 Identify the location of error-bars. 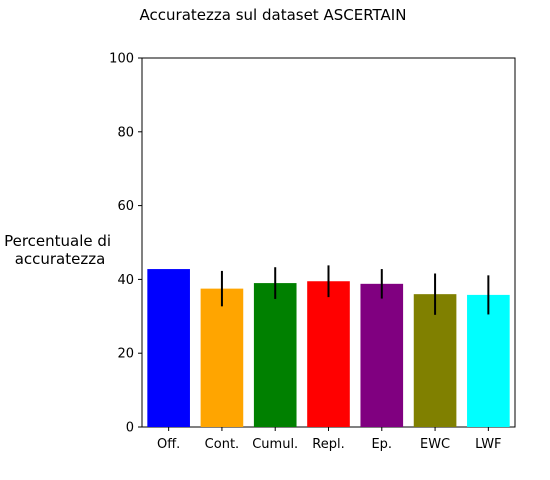
(355, 290).